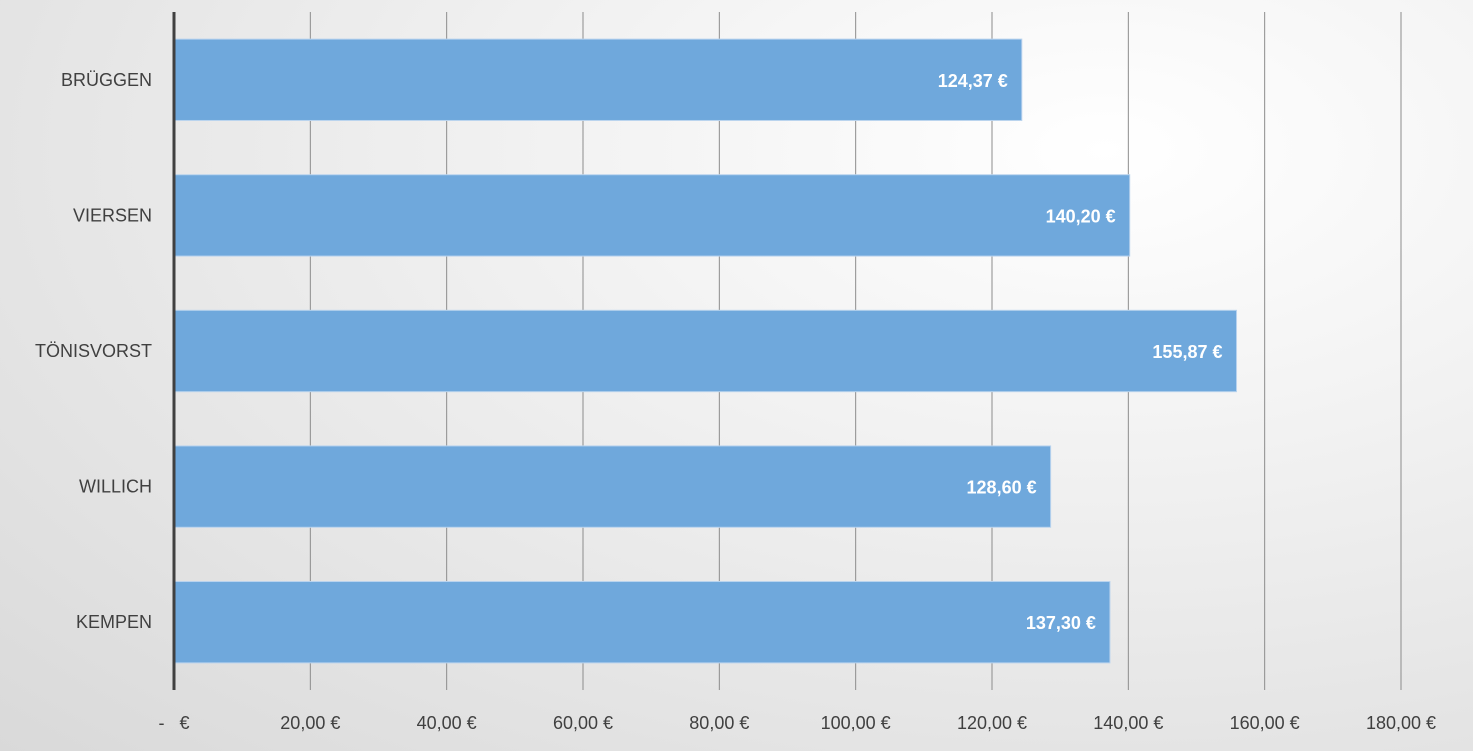 The width and height of the screenshot is (1473, 751). I want to click on x-tick-label: 100,00 €, so click(856, 723).